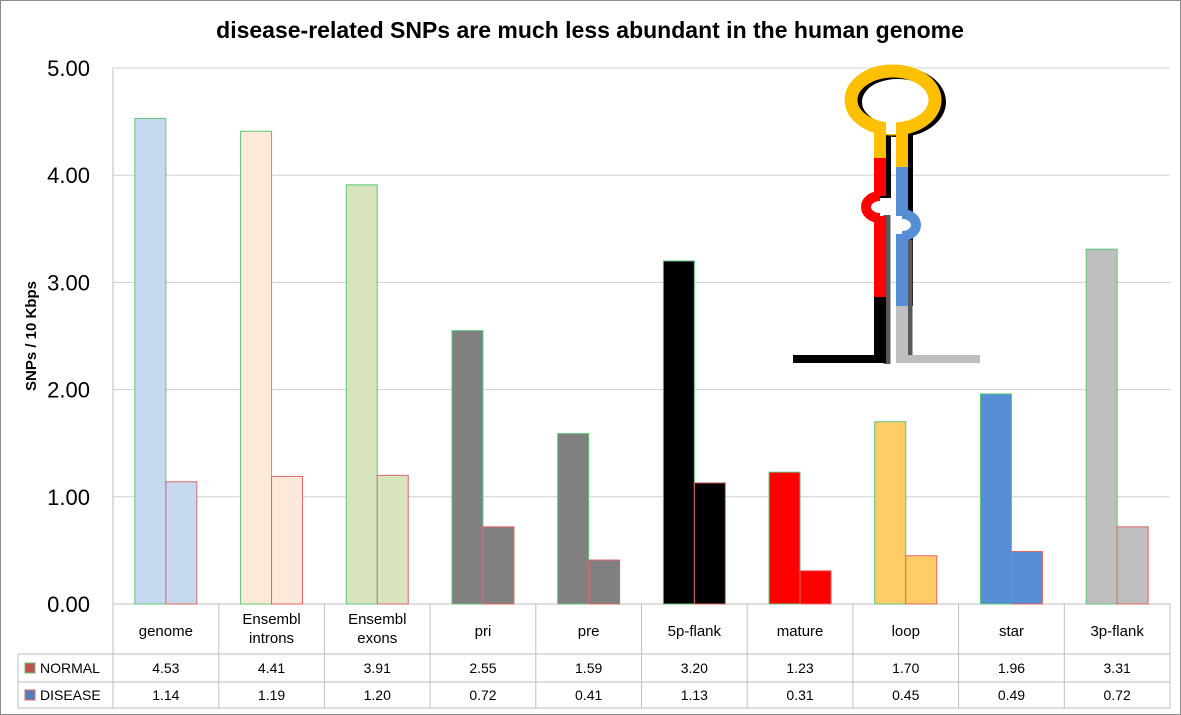 The height and width of the screenshot is (715, 1181). Describe the element at coordinates (181, 543) in the screenshot. I see `bar-disease-genome` at that location.